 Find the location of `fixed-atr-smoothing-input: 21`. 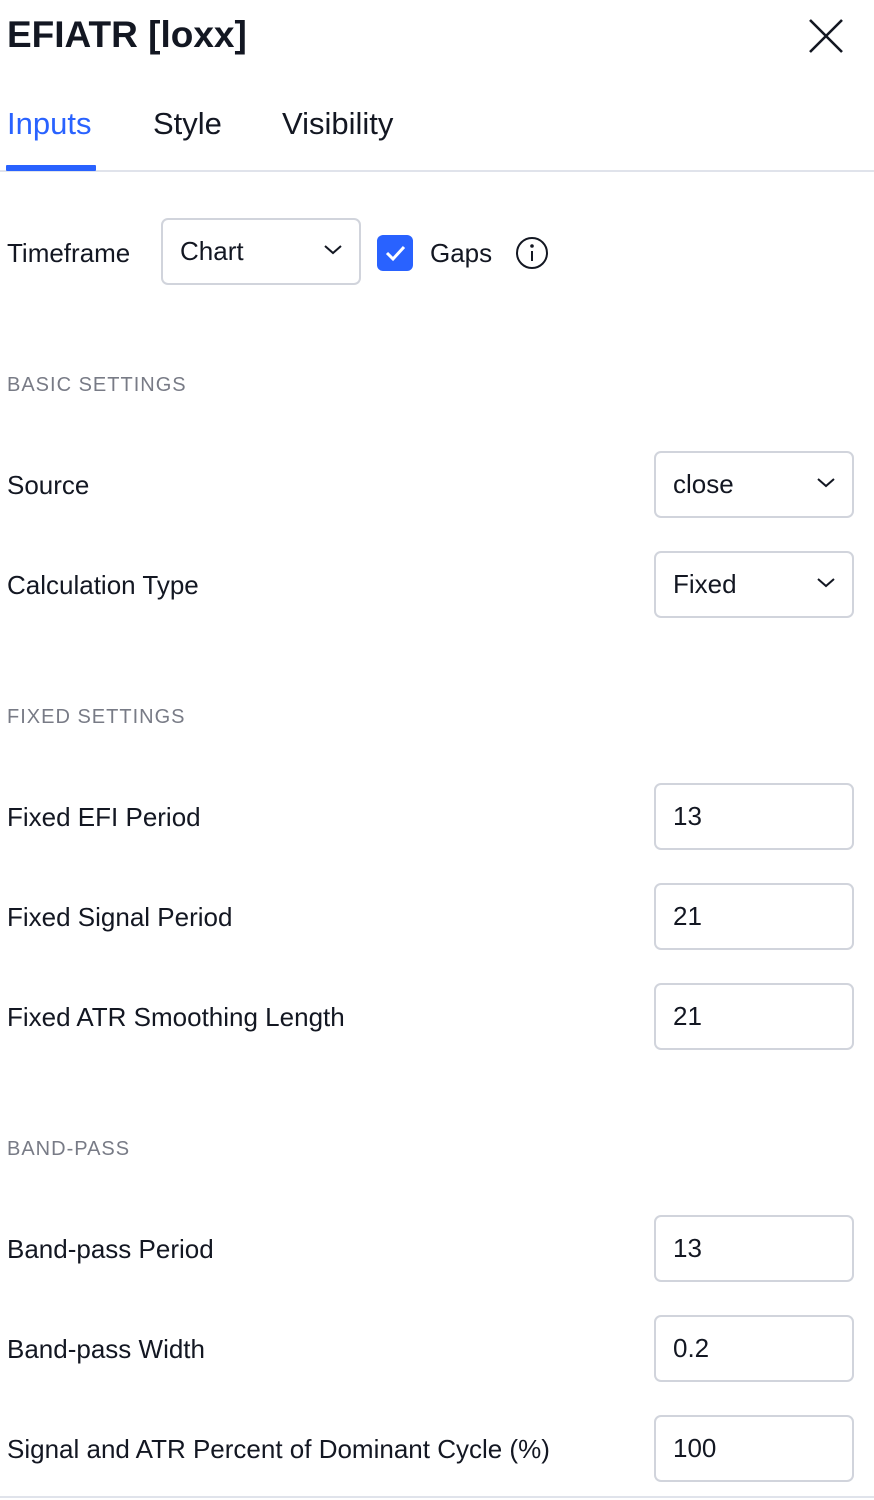

fixed-atr-smoothing-input: 21 is located at coordinates (754, 1016).